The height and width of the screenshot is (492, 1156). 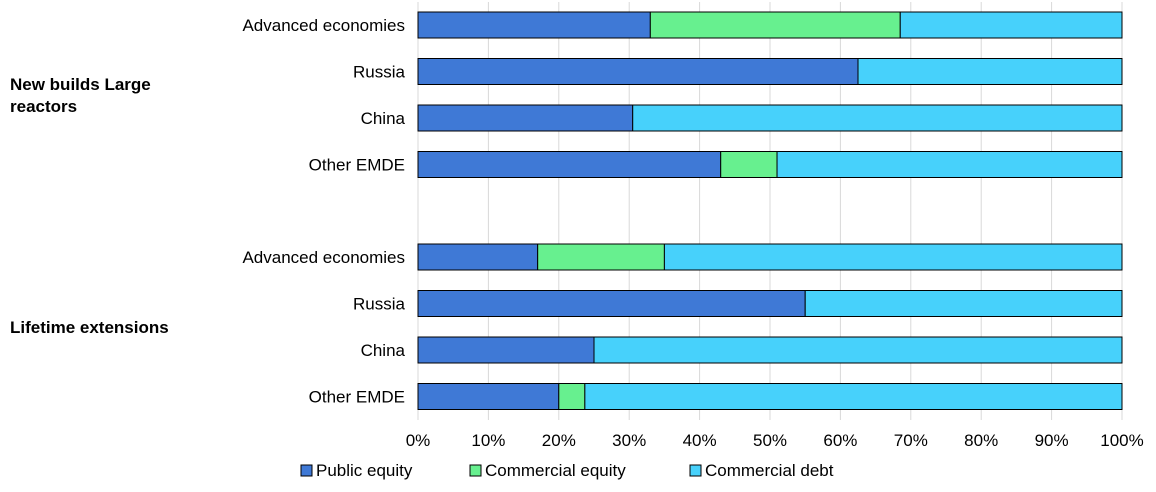 What do you see at coordinates (840, 440) in the screenshot?
I see `x-tick-label: 60%` at bounding box center [840, 440].